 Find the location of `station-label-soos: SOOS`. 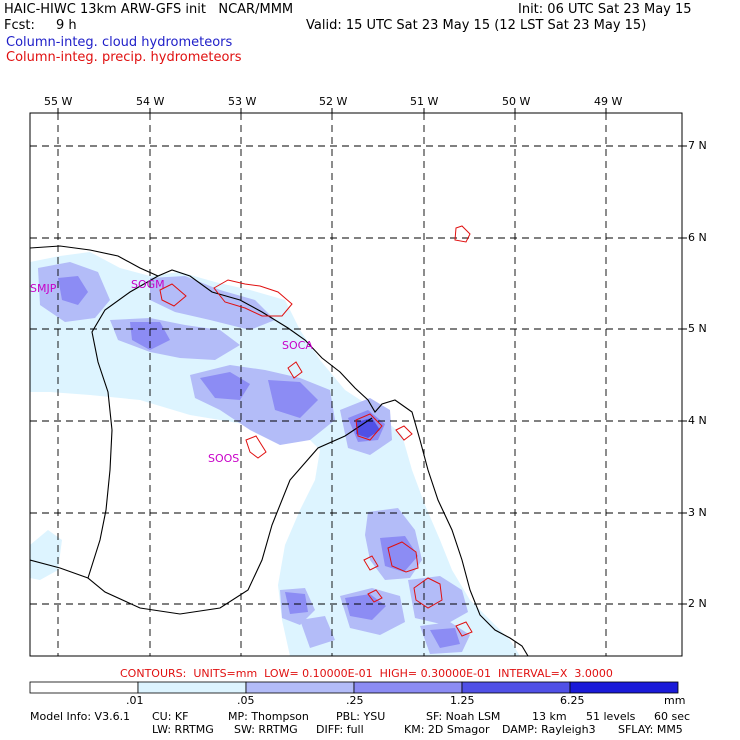

station-label-soos: SOOS is located at coordinates (224, 458).